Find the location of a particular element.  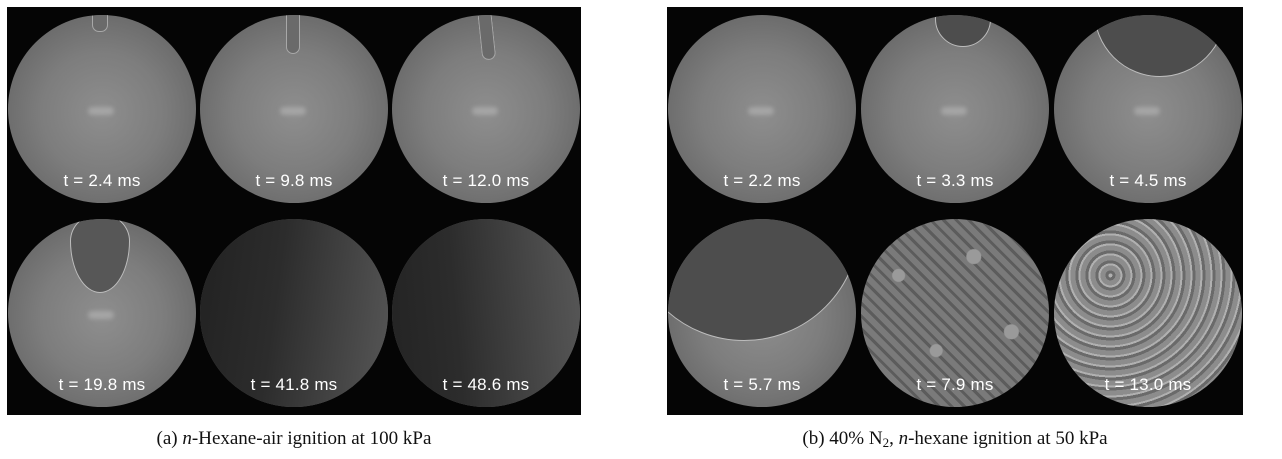

frame-a6: t = 48.6 ms is located at coordinates (486, 313).